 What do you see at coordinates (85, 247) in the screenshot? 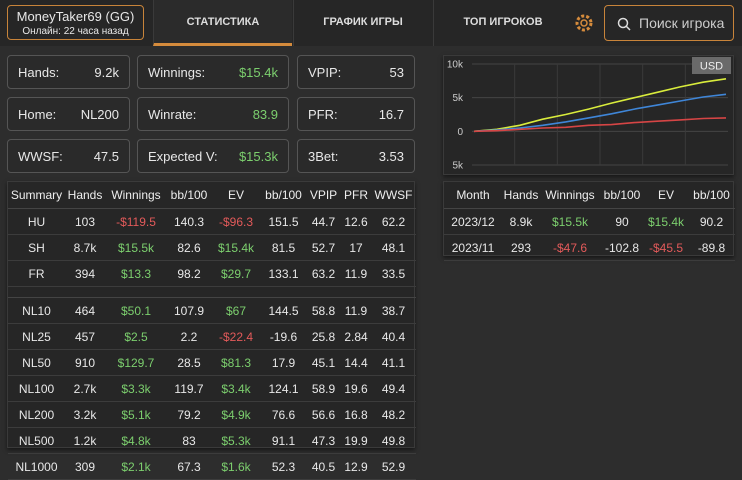
I see `table-cell: 8.7k` at bounding box center [85, 247].